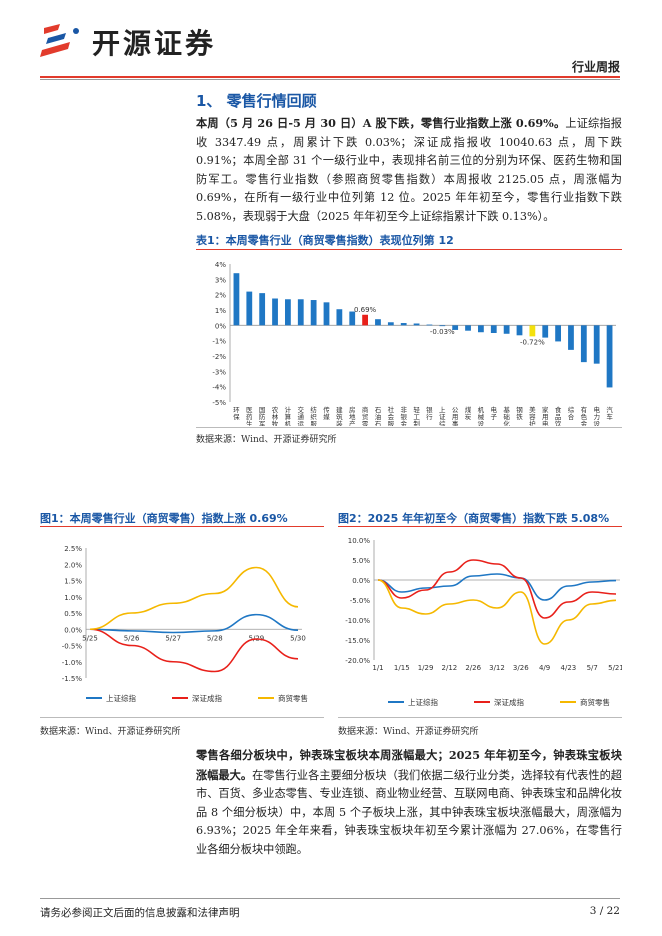  What do you see at coordinates (359, 541) in the screenshot?
I see `y-tick-label: 10.0%` at bounding box center [359, 541].